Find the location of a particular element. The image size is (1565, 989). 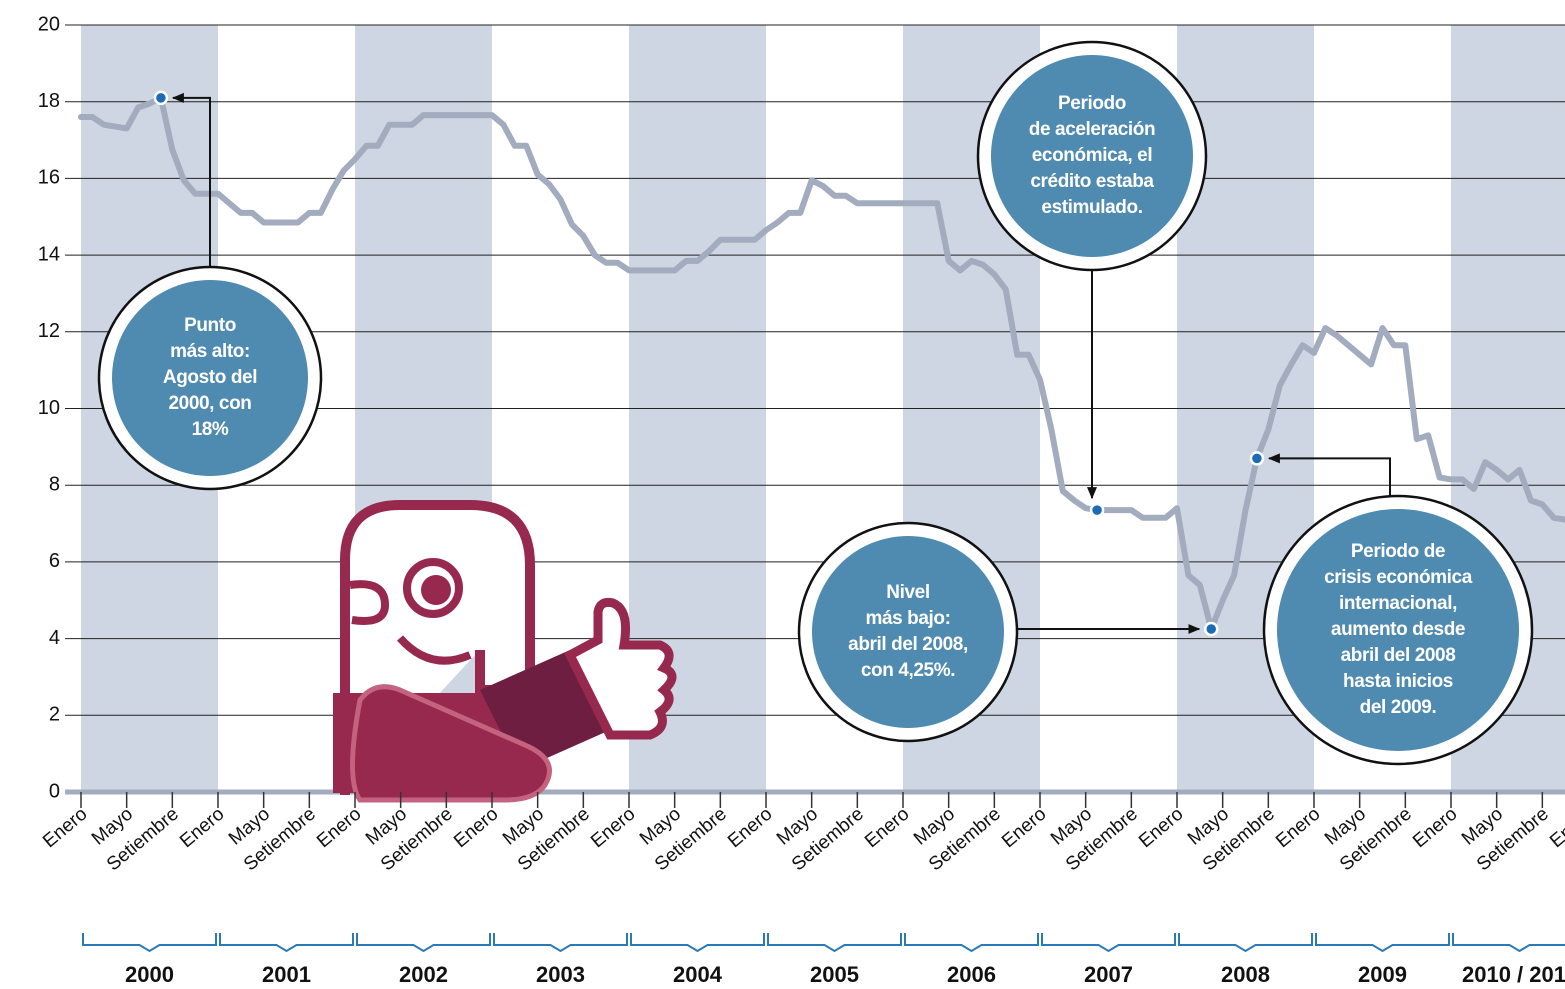

mascot-arm is located at coordinates (451, 743).